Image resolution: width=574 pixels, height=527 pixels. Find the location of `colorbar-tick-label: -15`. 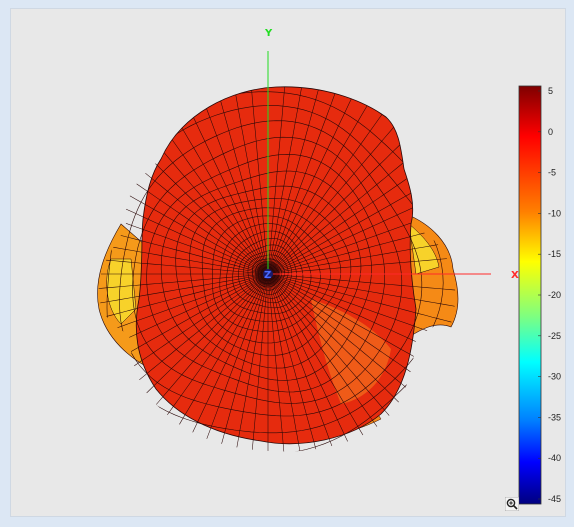

colorbar-tick-label: -15 is located at coordinates (554, 254).